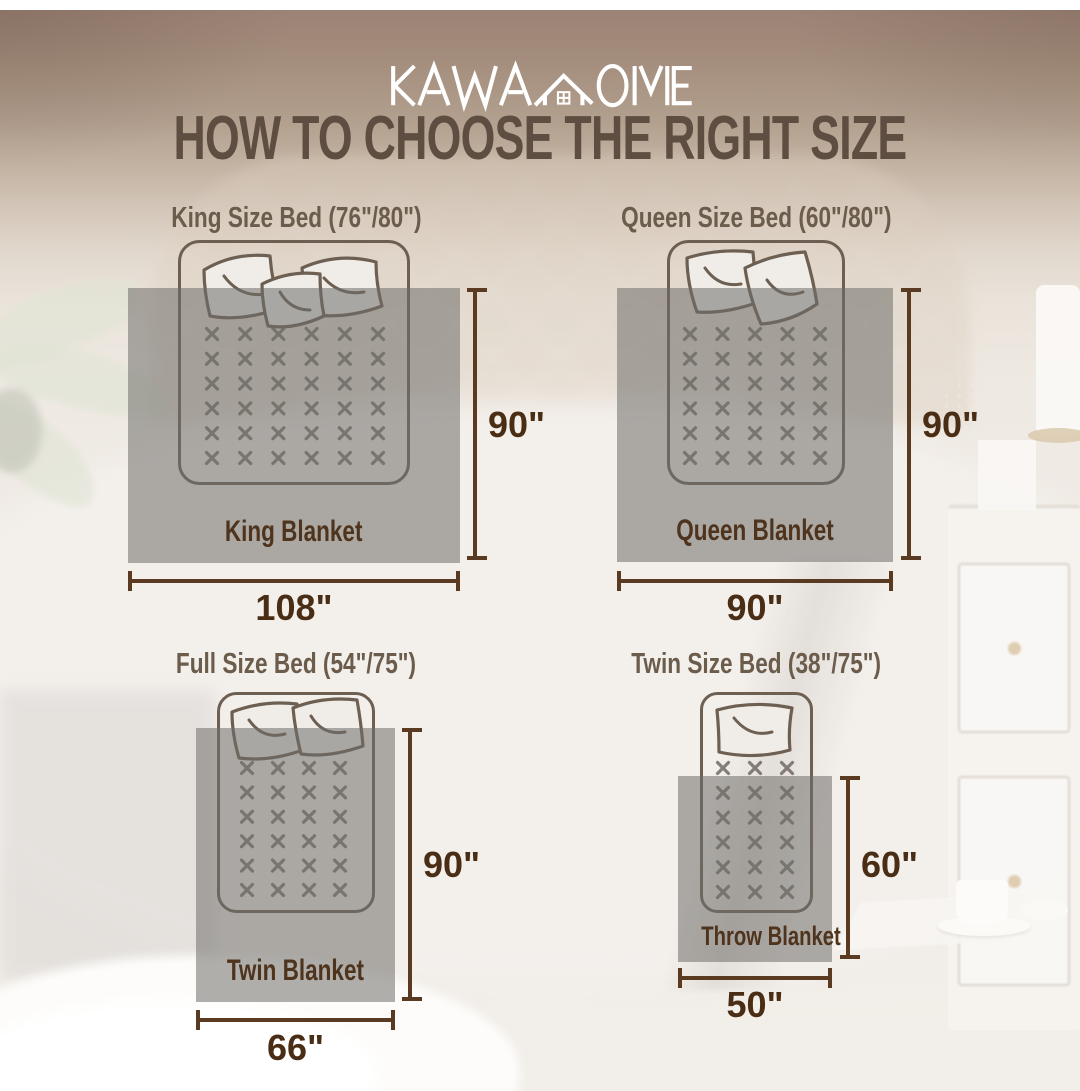 This screenshot has width=1080, height=1091. What do you see at coordinates (756, 218) in the screenshot?
I see `bed-size-label: Queen Size Bed (60"/80")` at bounding box center [756, 218].